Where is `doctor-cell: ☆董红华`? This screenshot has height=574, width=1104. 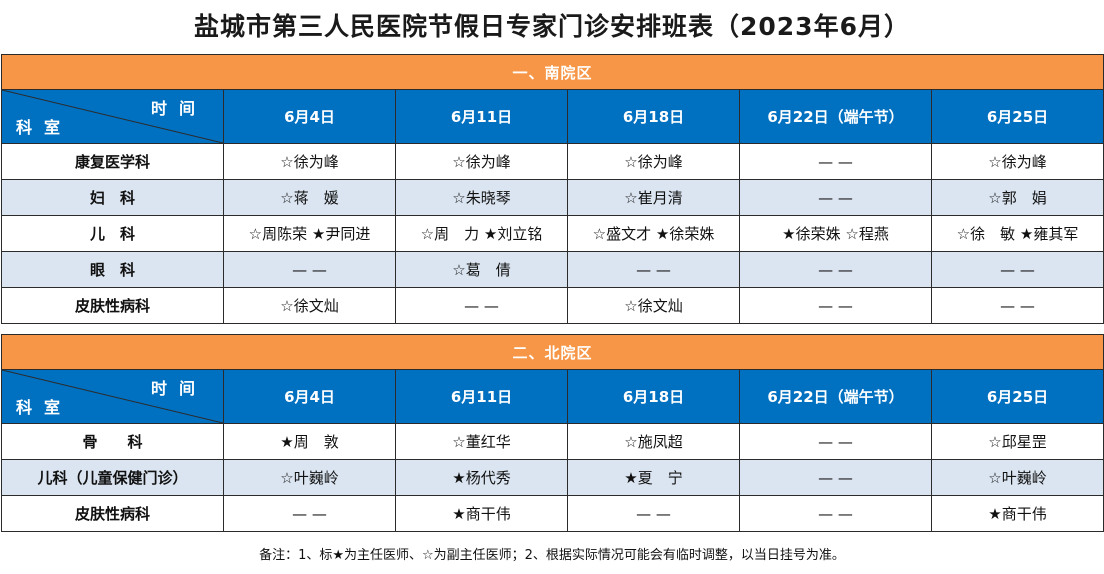
doctor-cell: ☆董红华 is located at coordinates (481, 441).